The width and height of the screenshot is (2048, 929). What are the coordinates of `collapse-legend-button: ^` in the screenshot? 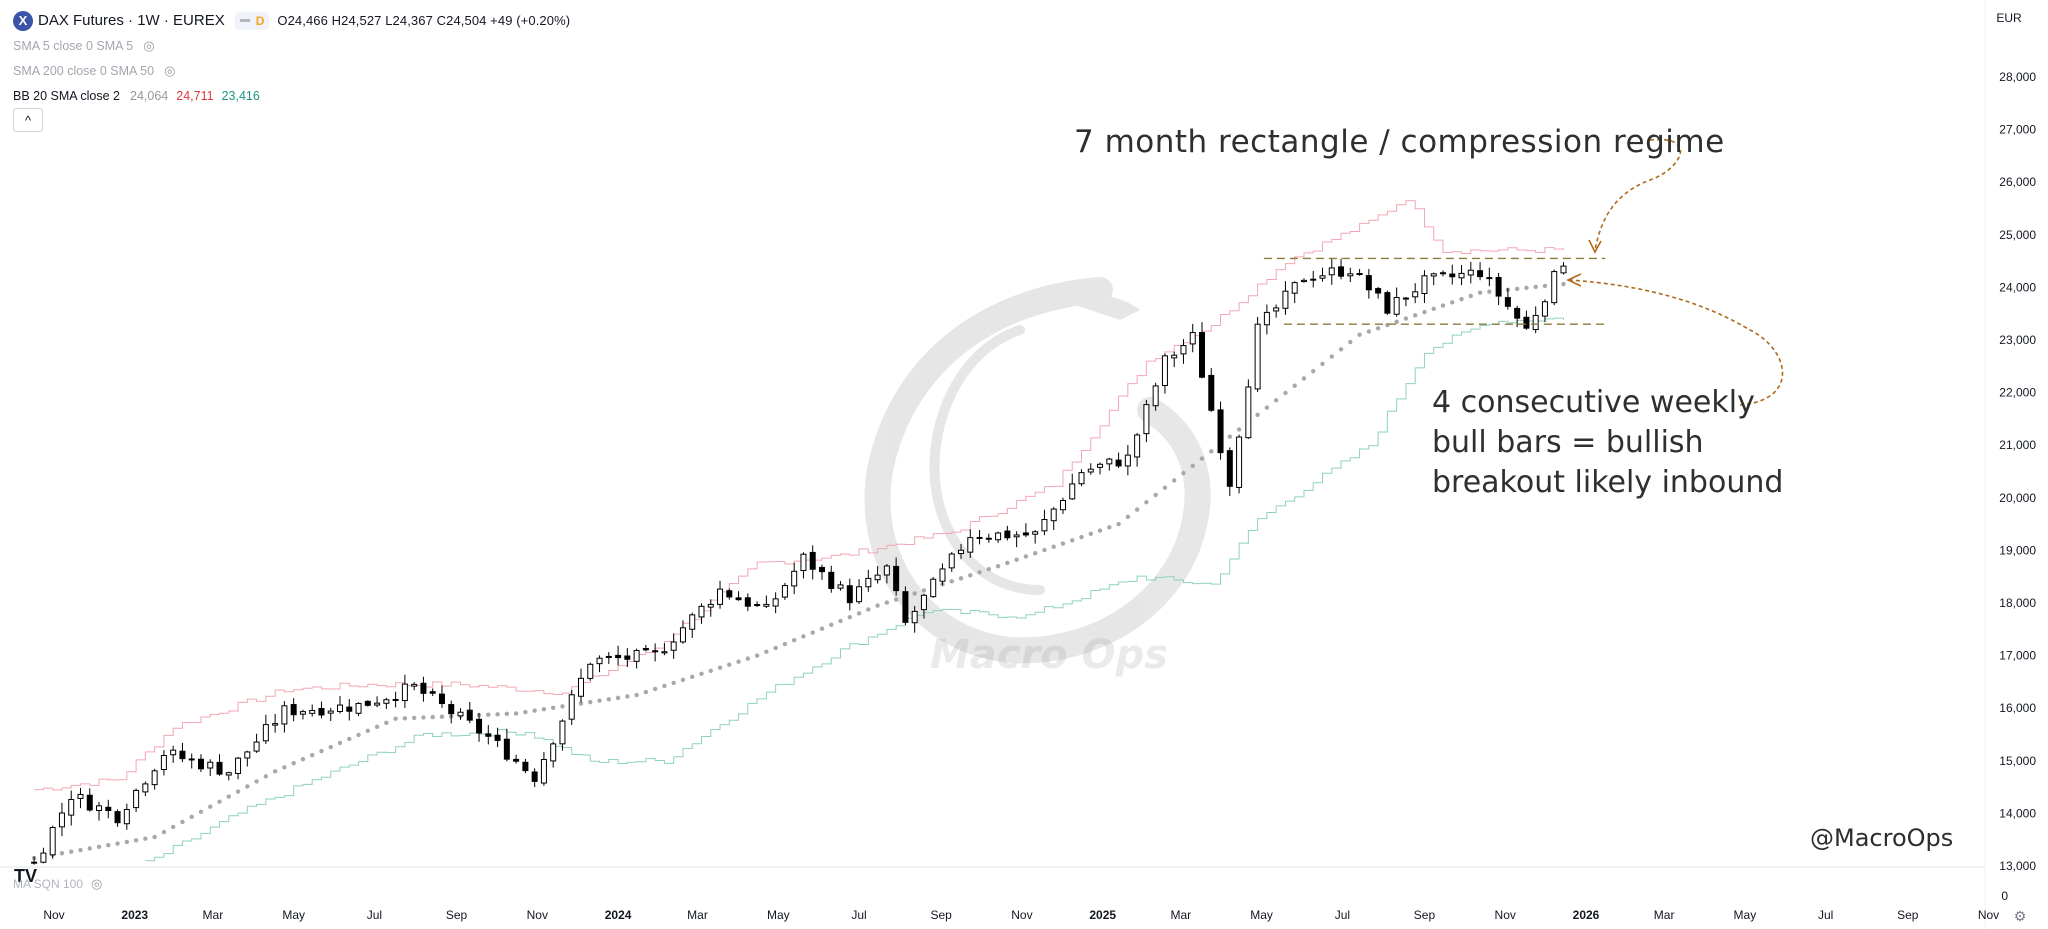 It's located at (28, 120).